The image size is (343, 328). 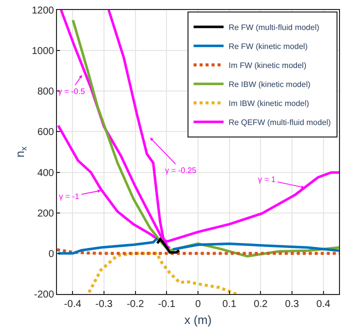 I want to click on legend-label: Re QEFW (multi-fluid model), so click(x=280, y=123).